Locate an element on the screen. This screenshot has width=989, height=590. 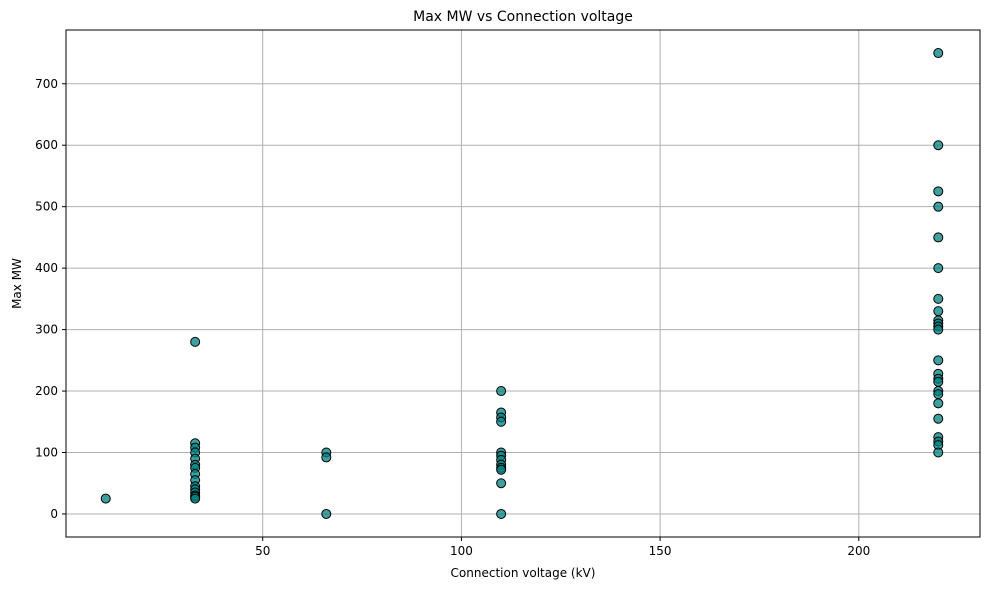
y-tick-label: 700 is located at coordinates (46, 84).